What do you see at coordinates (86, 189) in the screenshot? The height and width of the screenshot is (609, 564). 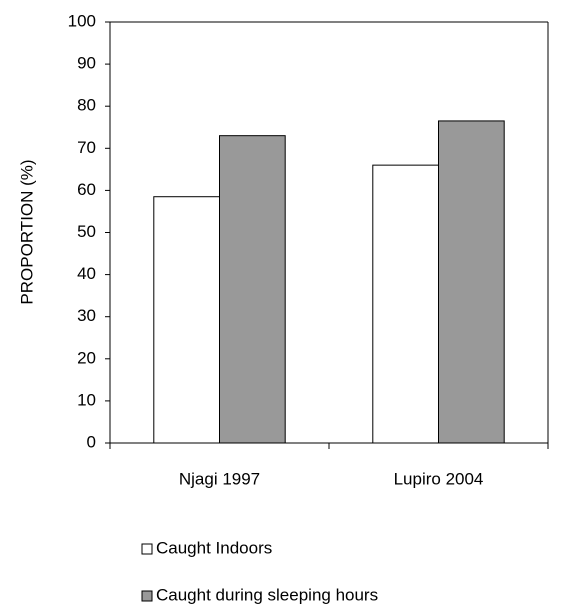 I see `y-tick-label: 60` at bounding box center [86, 189].